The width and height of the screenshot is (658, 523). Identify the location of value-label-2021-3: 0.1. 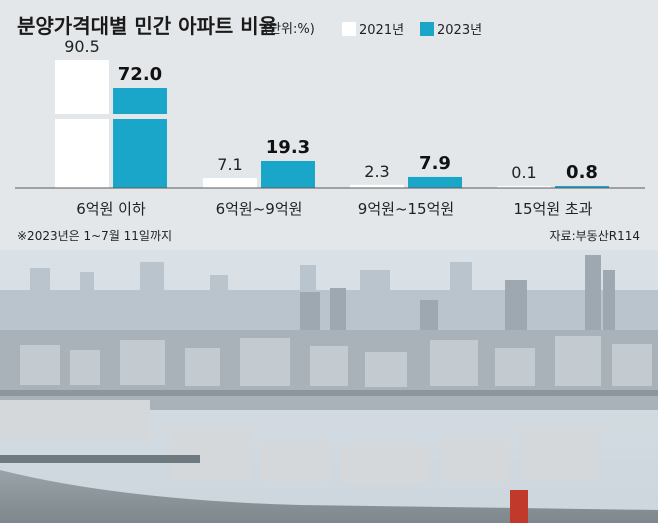
(523, 172).